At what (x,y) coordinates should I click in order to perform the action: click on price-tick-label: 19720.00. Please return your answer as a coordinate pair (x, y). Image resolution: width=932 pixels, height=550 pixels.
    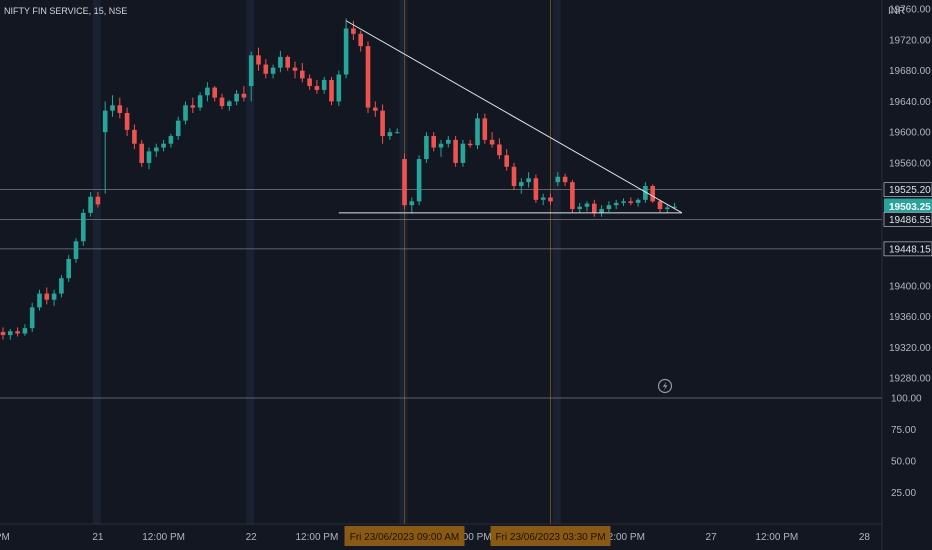
    Looking at the image, I should click on (910, 40).